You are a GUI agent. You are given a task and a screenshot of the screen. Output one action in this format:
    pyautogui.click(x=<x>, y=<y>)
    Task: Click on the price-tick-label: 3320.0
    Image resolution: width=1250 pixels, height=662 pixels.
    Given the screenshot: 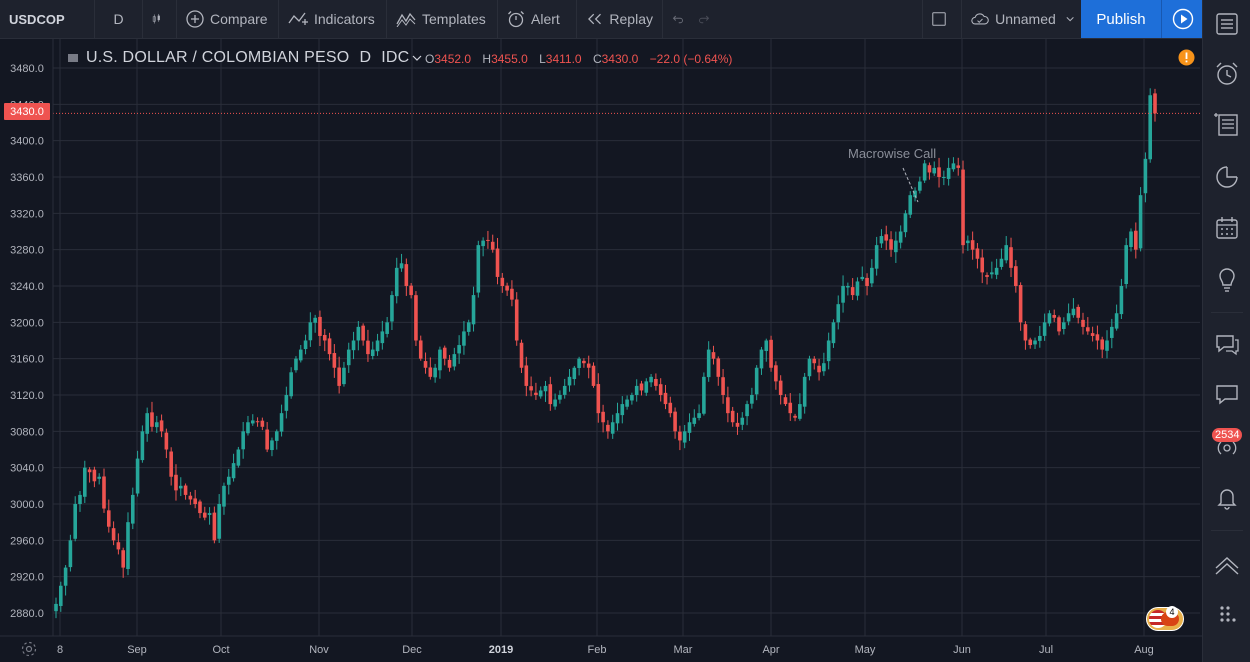 What is the action you would take?
    pyautogui.click(x=27, y=214)
    